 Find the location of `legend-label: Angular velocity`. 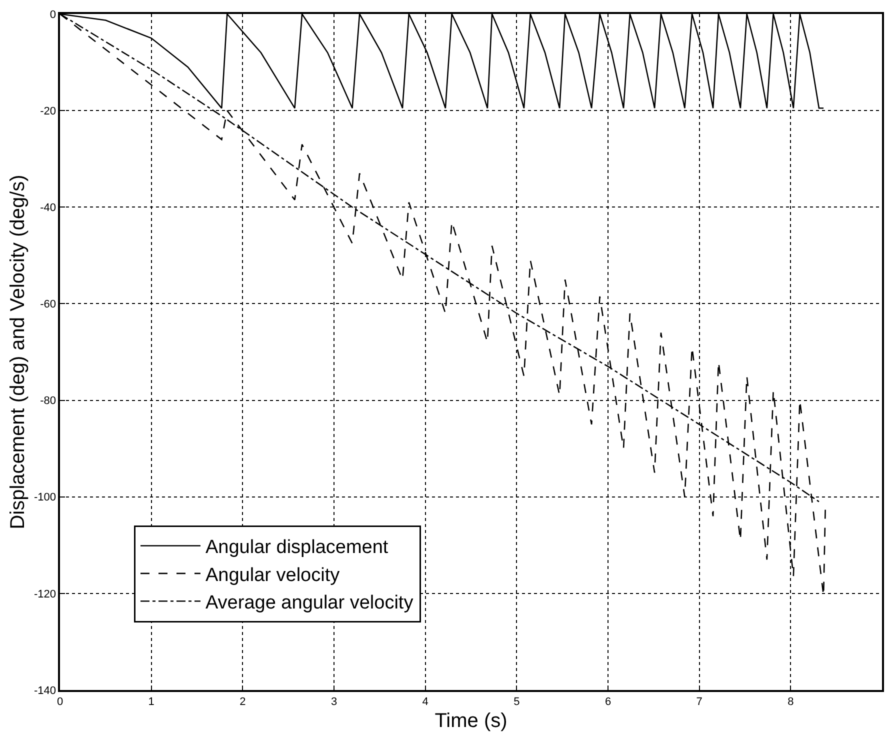

legend-label: Angular velocity is located at coordinates (272, 575).